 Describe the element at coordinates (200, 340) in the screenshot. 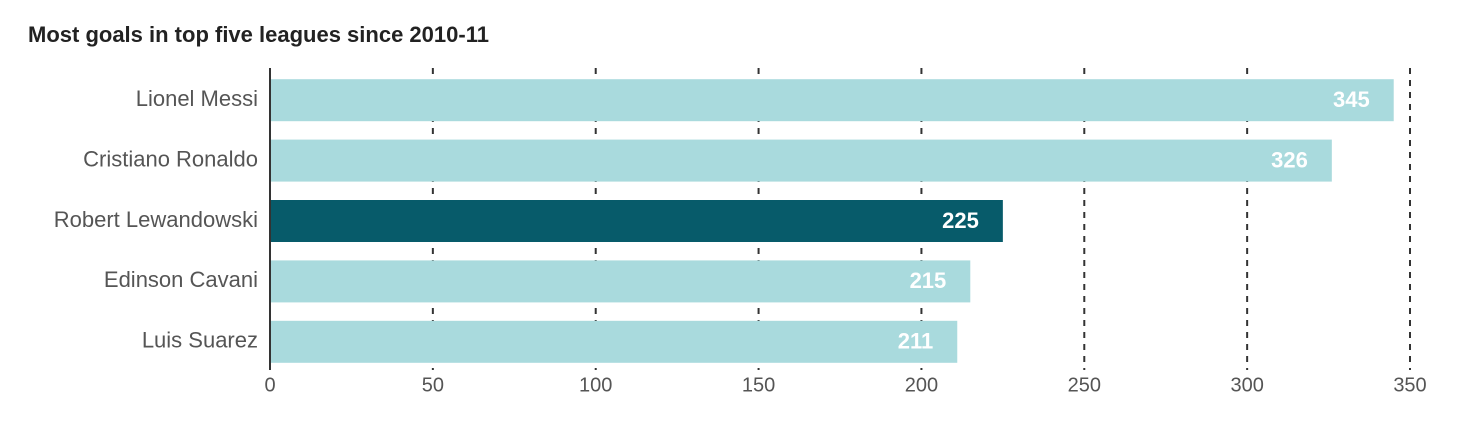

I see `y-tick-label: Luis Suarez` at that location.